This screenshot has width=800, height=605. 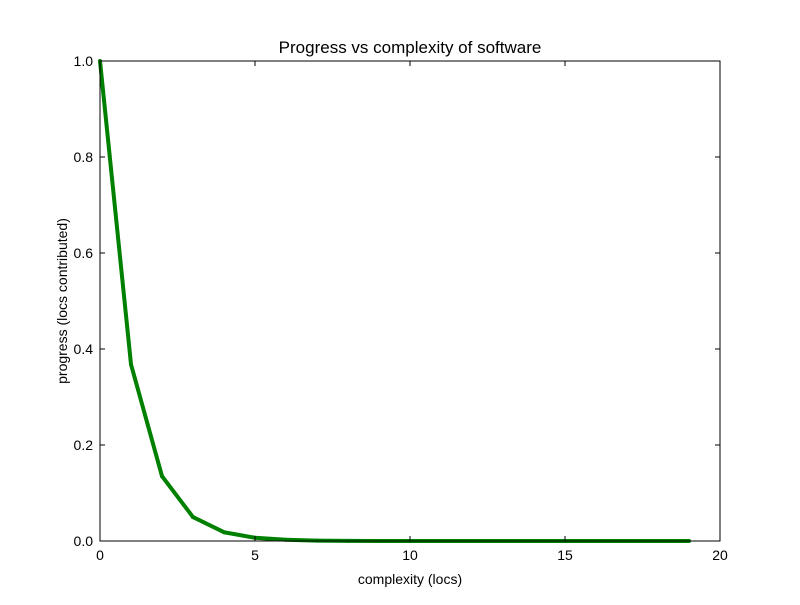 I want to click on x-tick-label: 15, so click(x=565, y=555).